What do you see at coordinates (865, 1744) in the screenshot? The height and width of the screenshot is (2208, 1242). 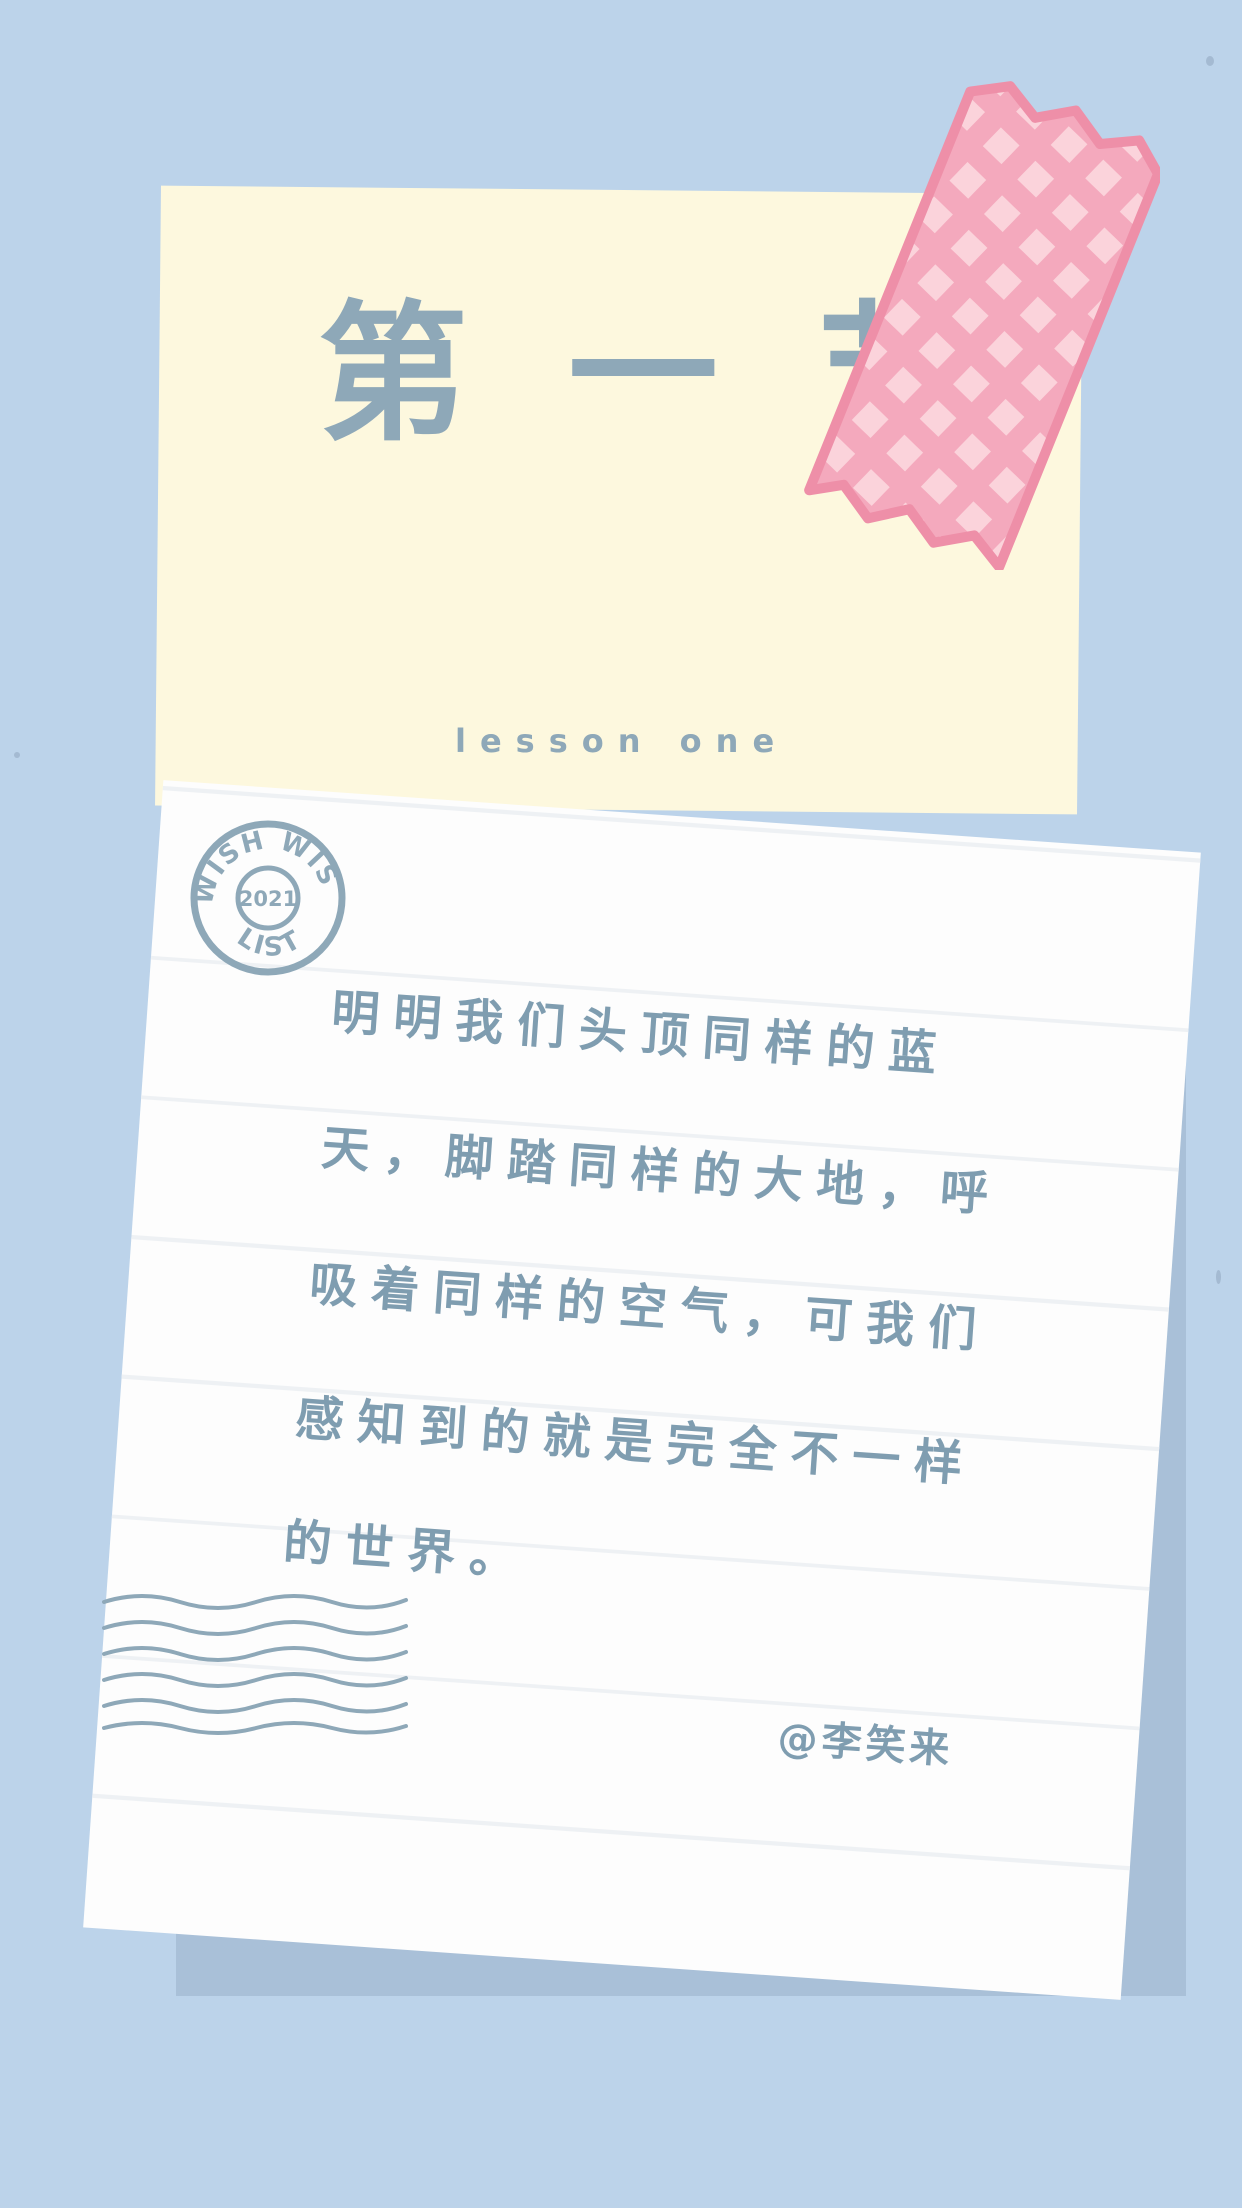 I see `author-signature: @李笑来` at bounding box center [865, 1744].